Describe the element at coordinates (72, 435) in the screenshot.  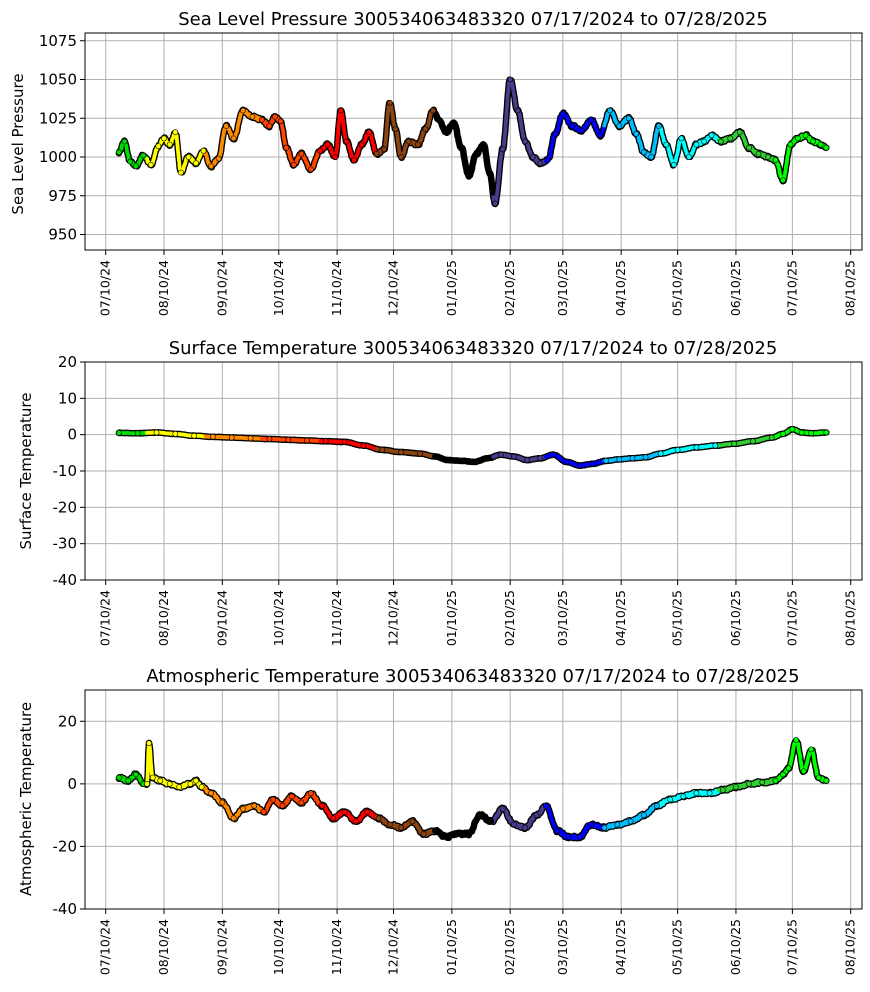
I see `surface-temperature-y-tick-label: 0` at that location.